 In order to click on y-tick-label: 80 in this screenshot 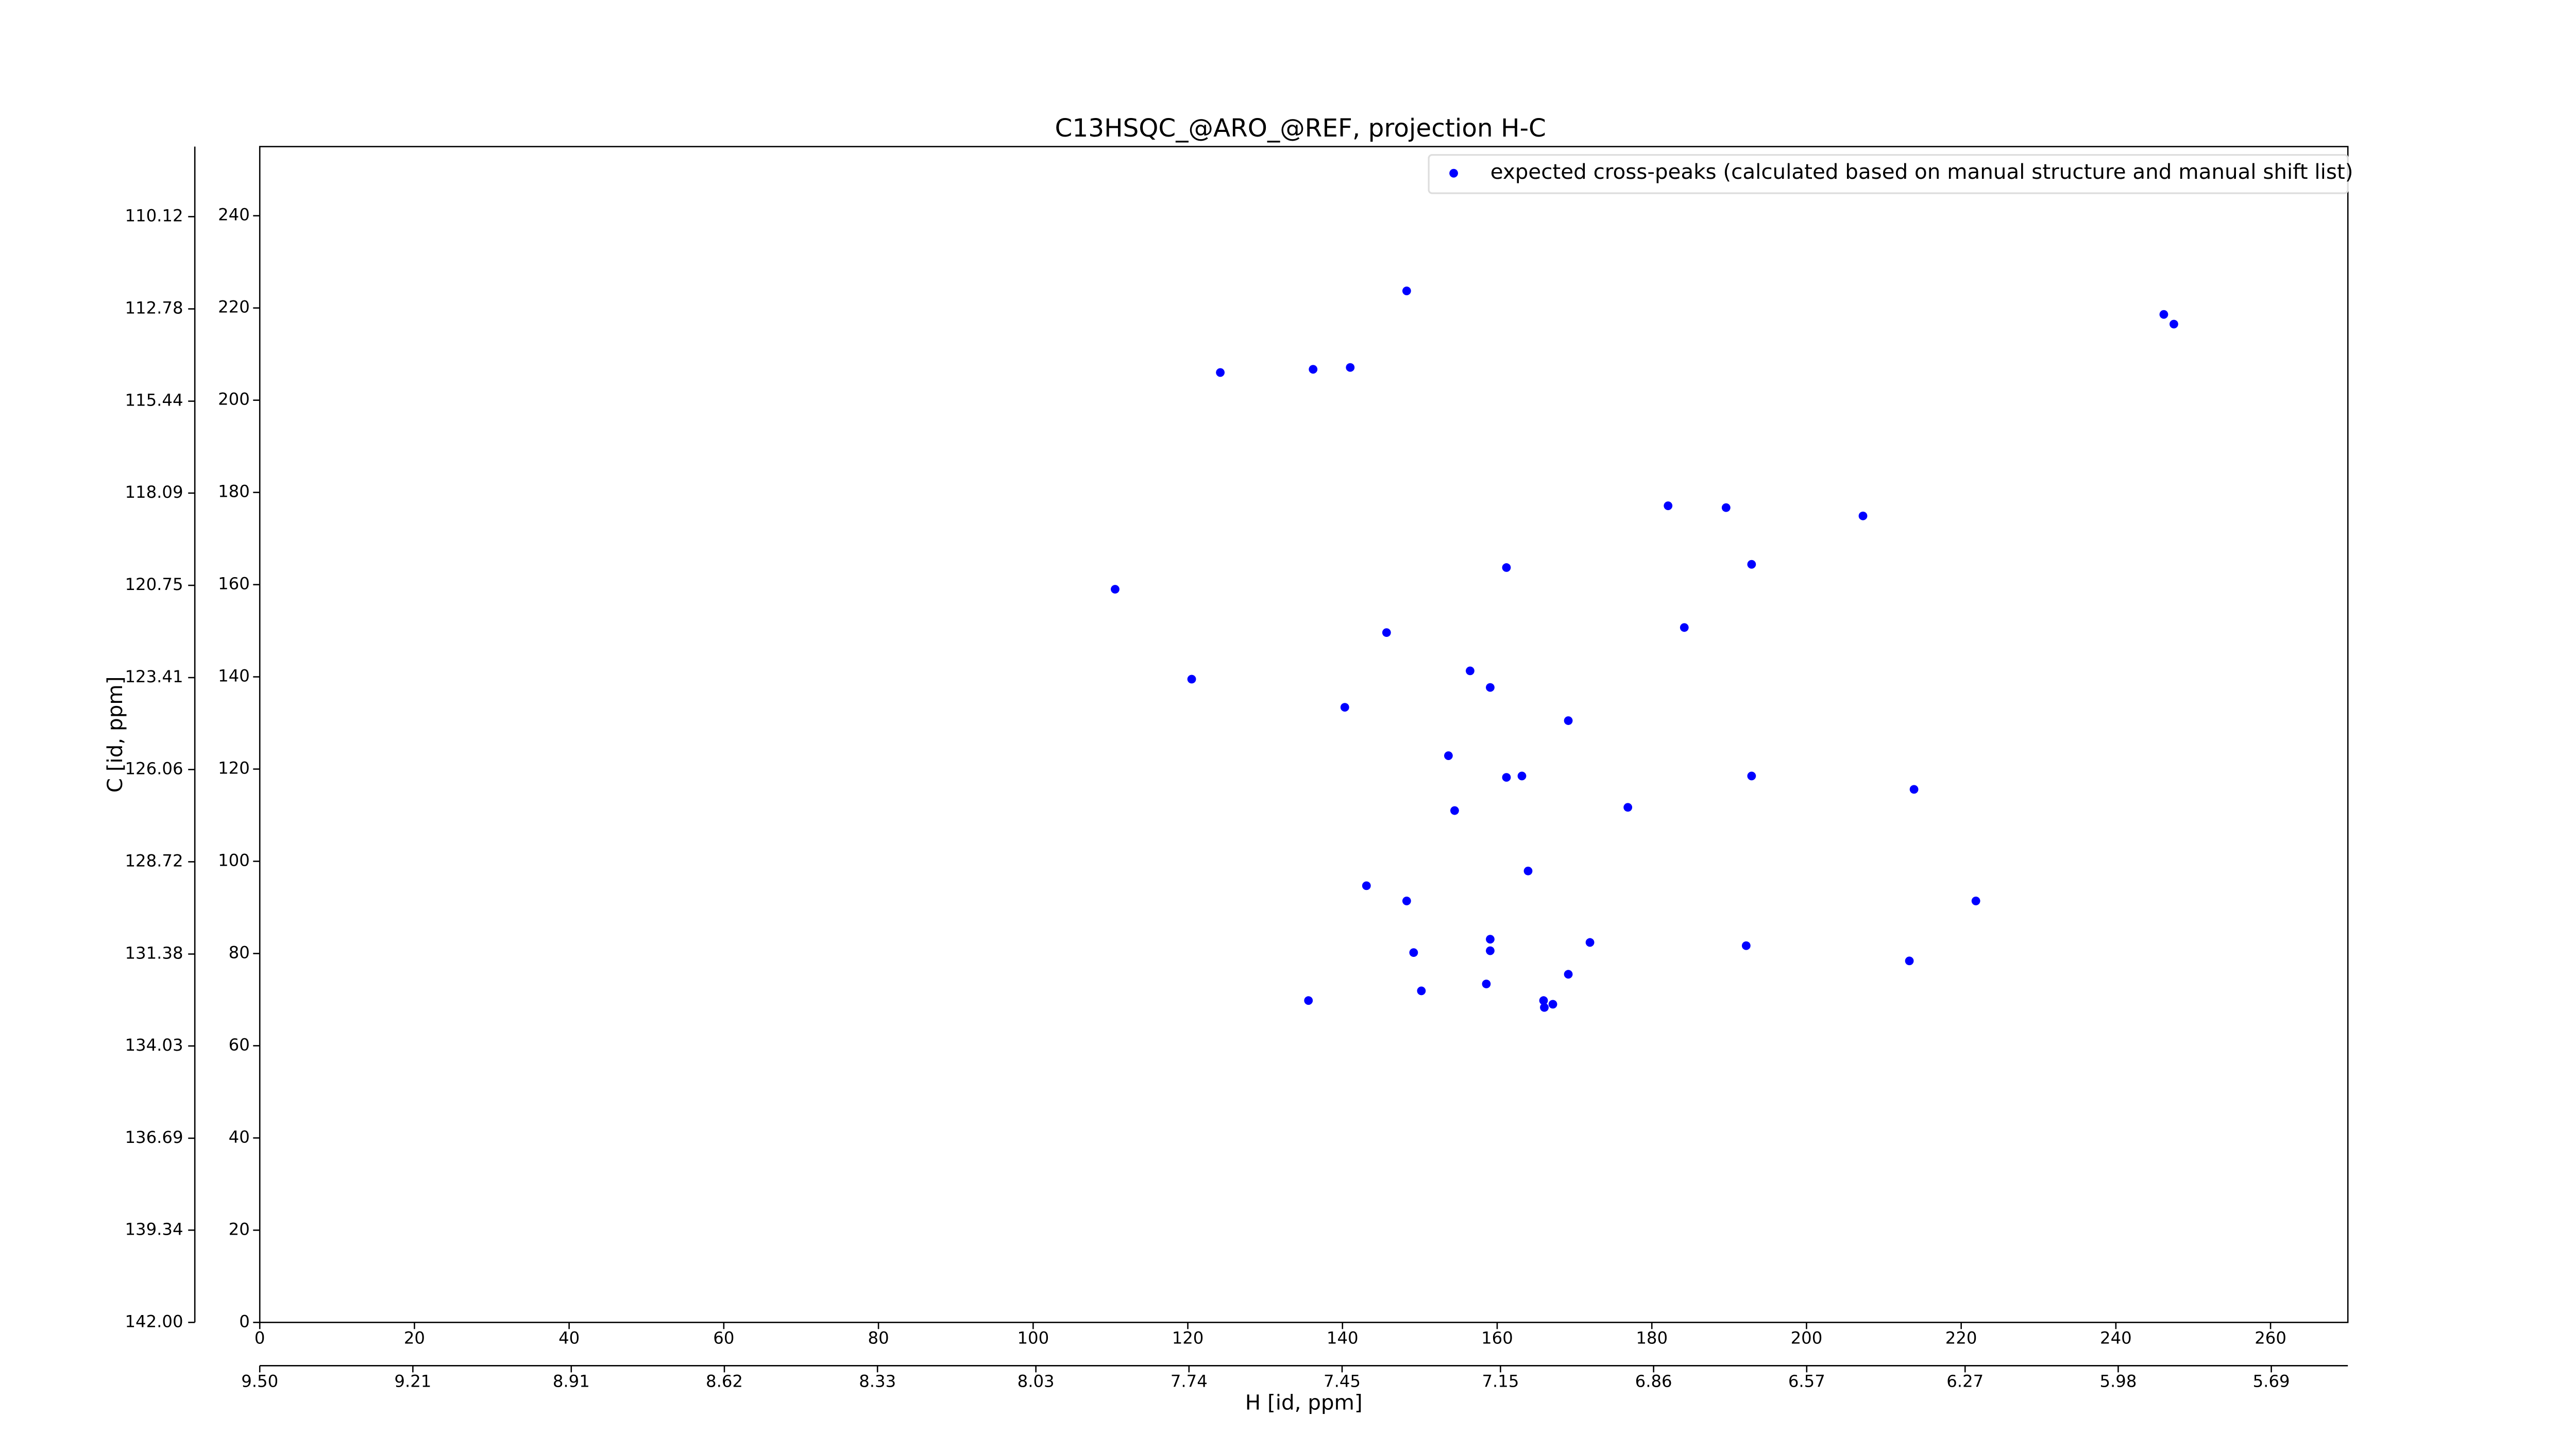, I will do `click(239, 952)`.